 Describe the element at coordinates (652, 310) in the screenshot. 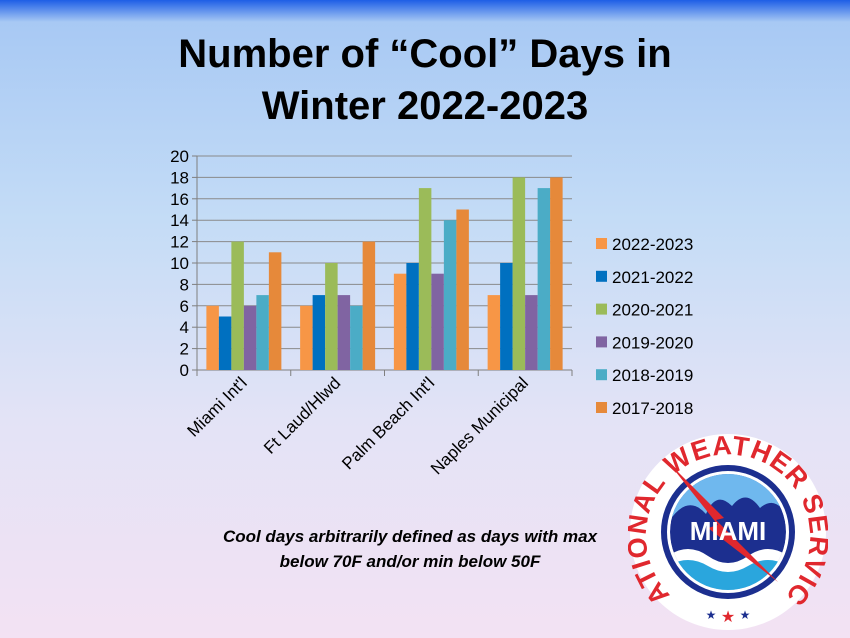

I see `legend-label: 2020-2021` at that location.